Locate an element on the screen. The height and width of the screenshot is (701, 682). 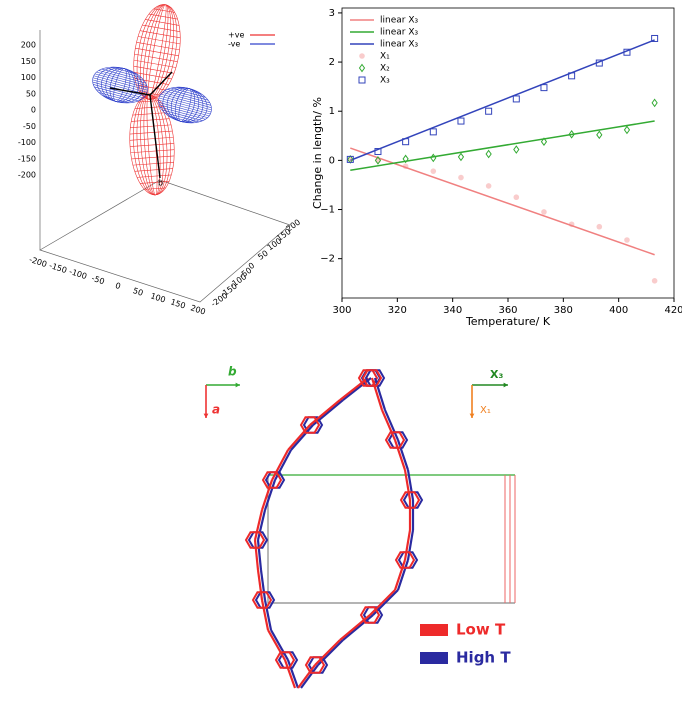
z-tick-label: 150 is located at coordinates (28, 61).